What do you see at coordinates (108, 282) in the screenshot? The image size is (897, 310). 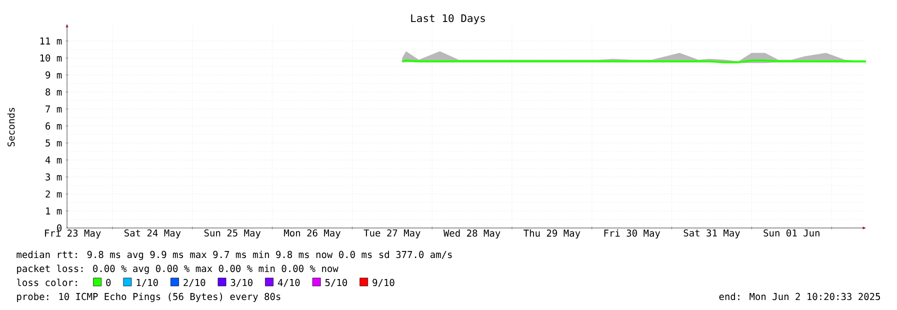 I see `legend-label: 0` at bounding box center [108, 282].